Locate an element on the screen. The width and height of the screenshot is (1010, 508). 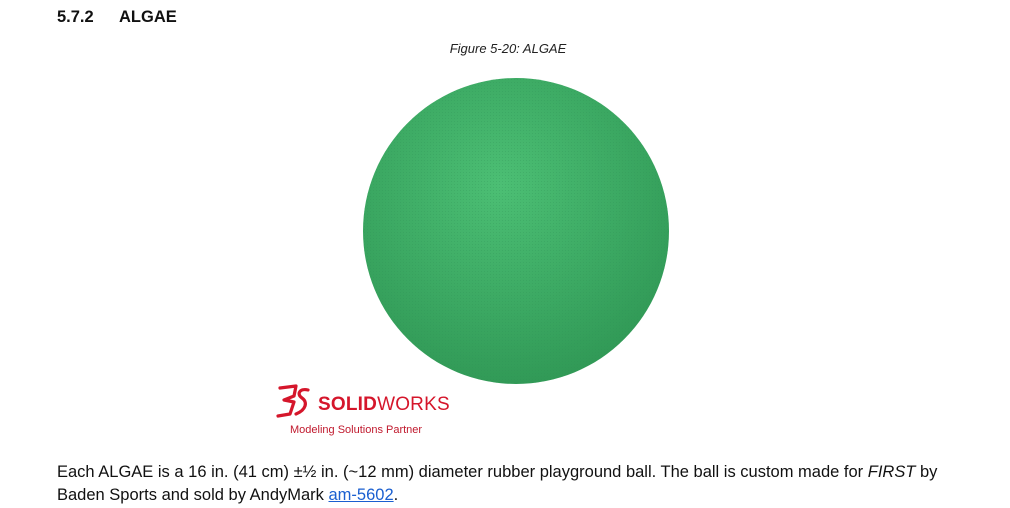
section-number: 5.7.2 is located at coordinates (75, 17).